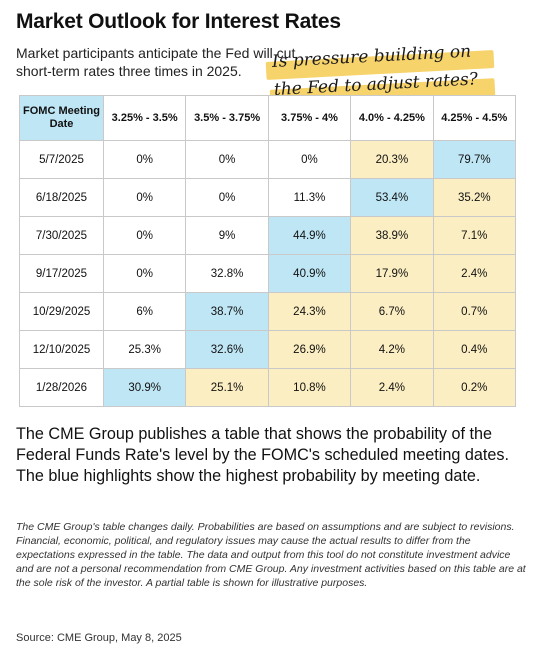 This screenshot has width=540, height=667. Describe the element at coordinates (309, 387) in the screenshot. I see `probability-cell: 10.8%` at that location.